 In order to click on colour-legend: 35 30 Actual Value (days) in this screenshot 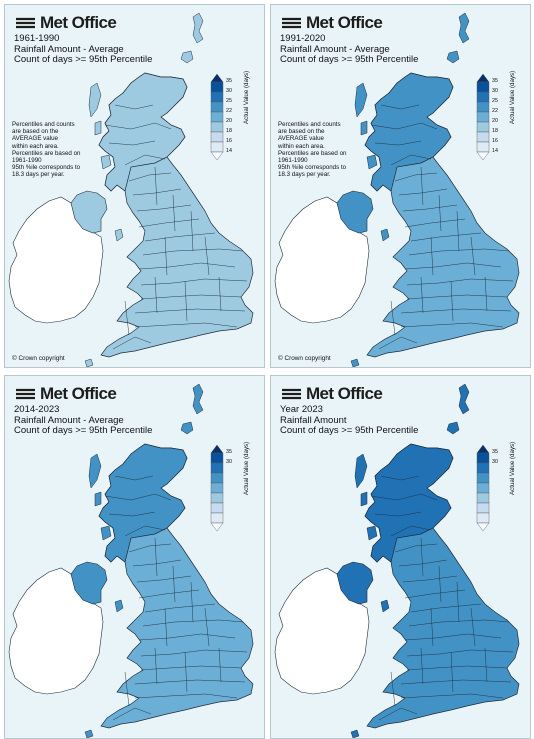, I will do `click(229, 490)`.